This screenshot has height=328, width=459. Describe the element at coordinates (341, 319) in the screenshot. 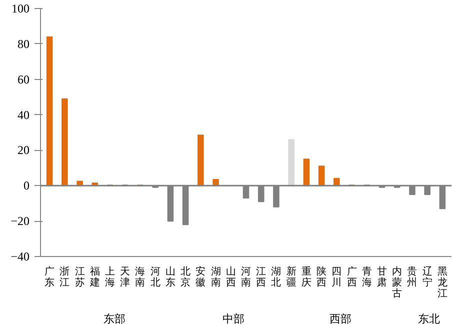

I see `text: 西部` at that location.